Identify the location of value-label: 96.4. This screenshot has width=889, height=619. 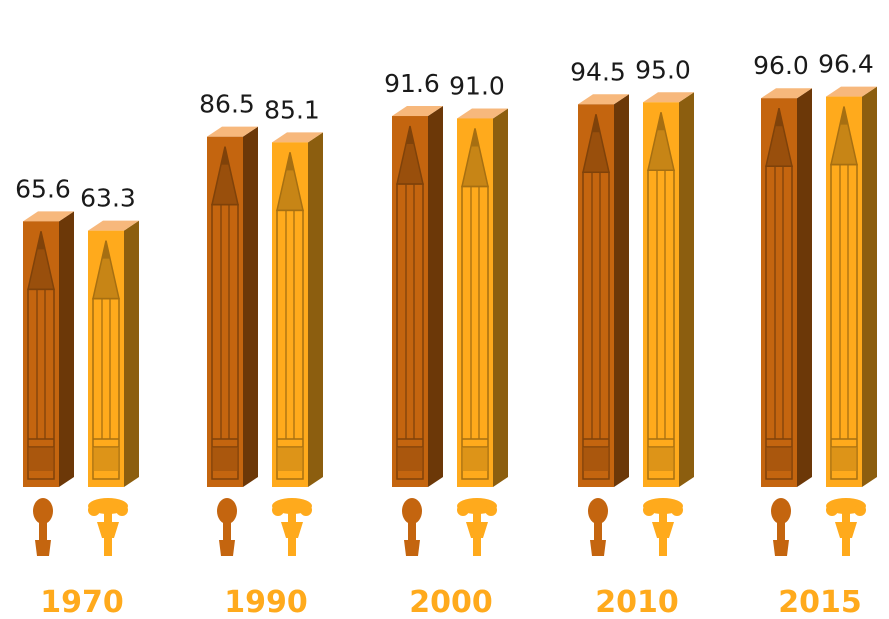
(846, 64).